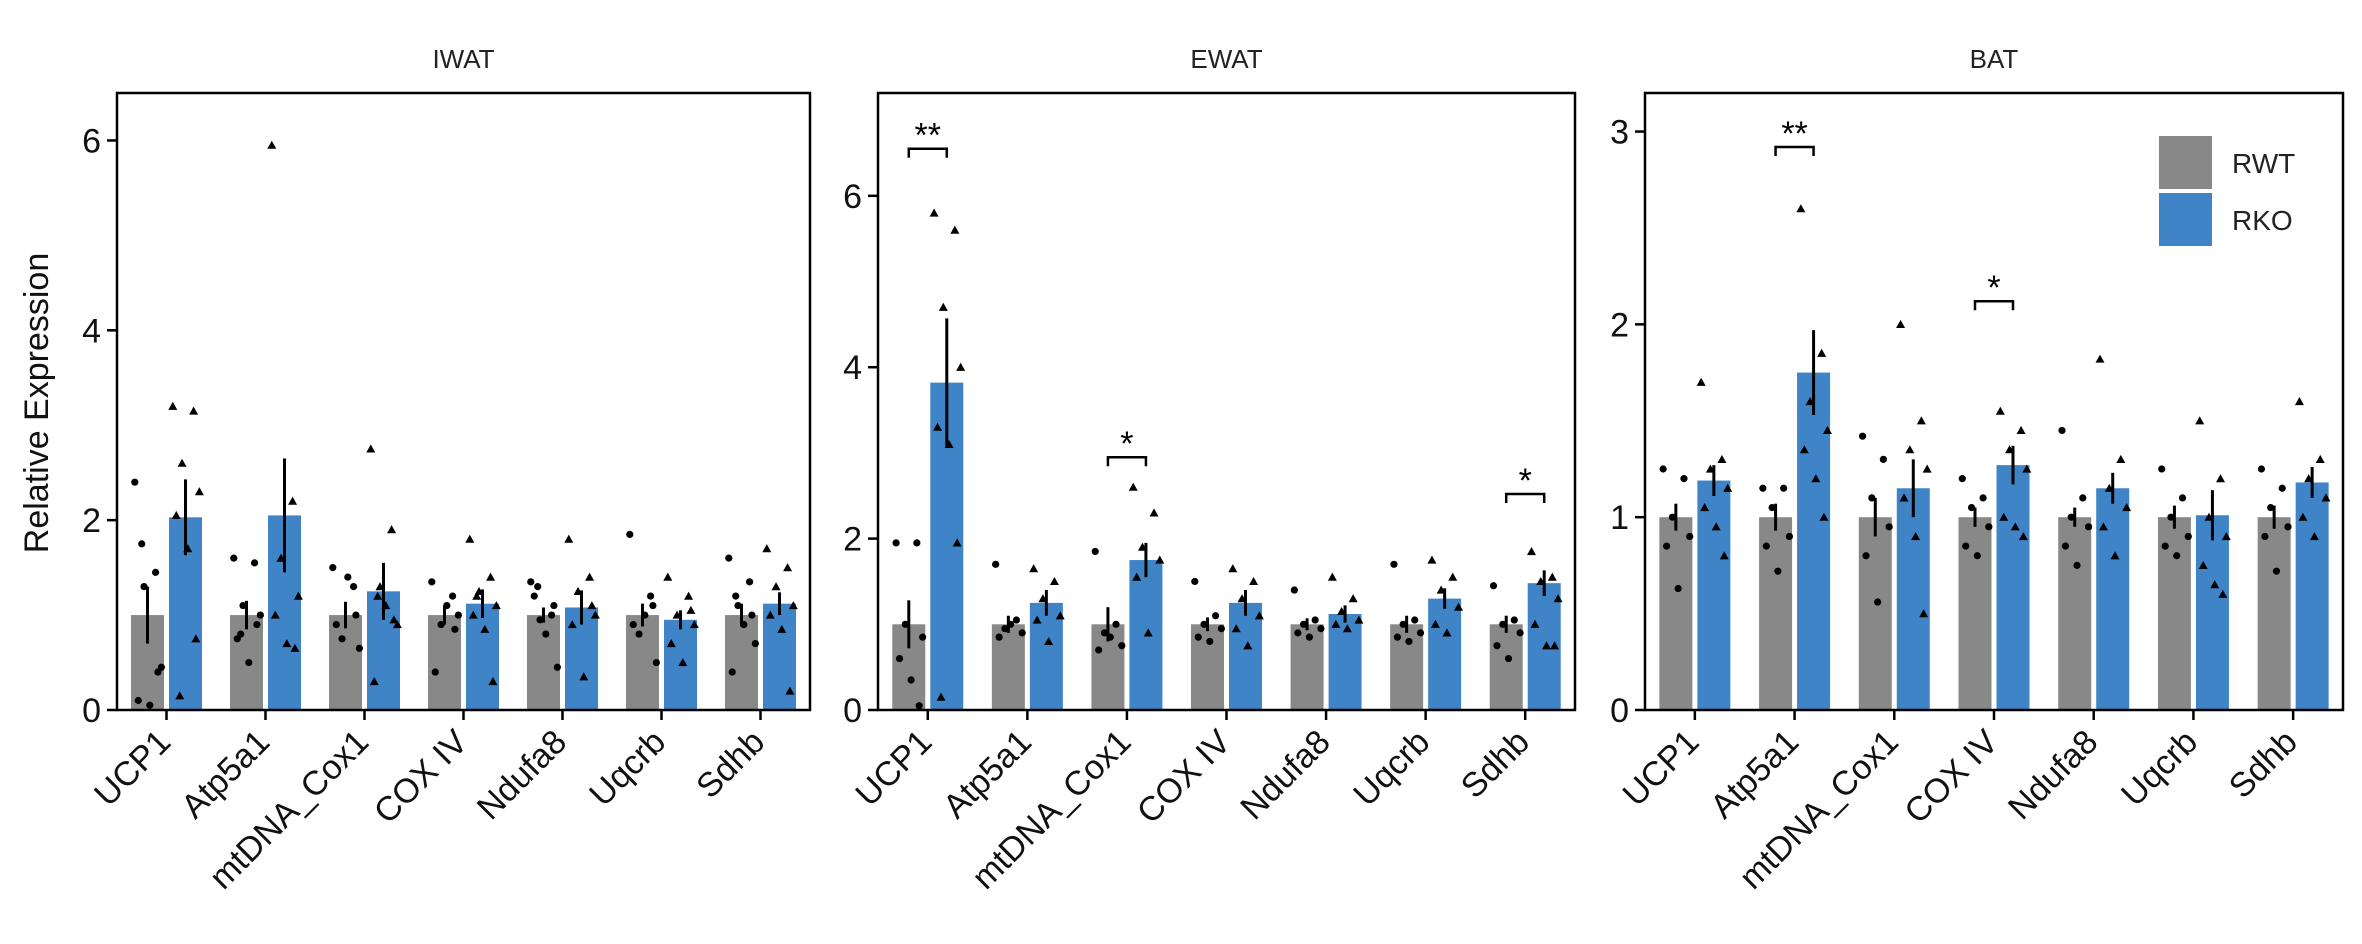  I want to click on y-tick-label: 1, so click(1619, 518).